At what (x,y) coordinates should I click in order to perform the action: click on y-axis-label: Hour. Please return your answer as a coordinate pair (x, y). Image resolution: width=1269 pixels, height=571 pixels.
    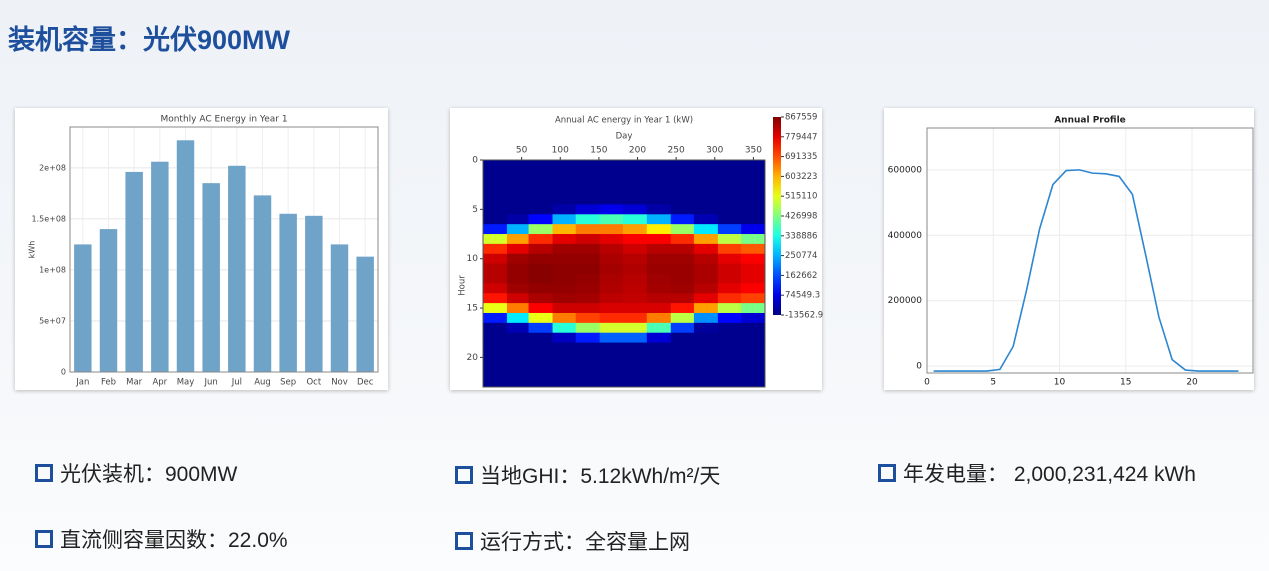
    Looking at the image, I should click on (463, 285).